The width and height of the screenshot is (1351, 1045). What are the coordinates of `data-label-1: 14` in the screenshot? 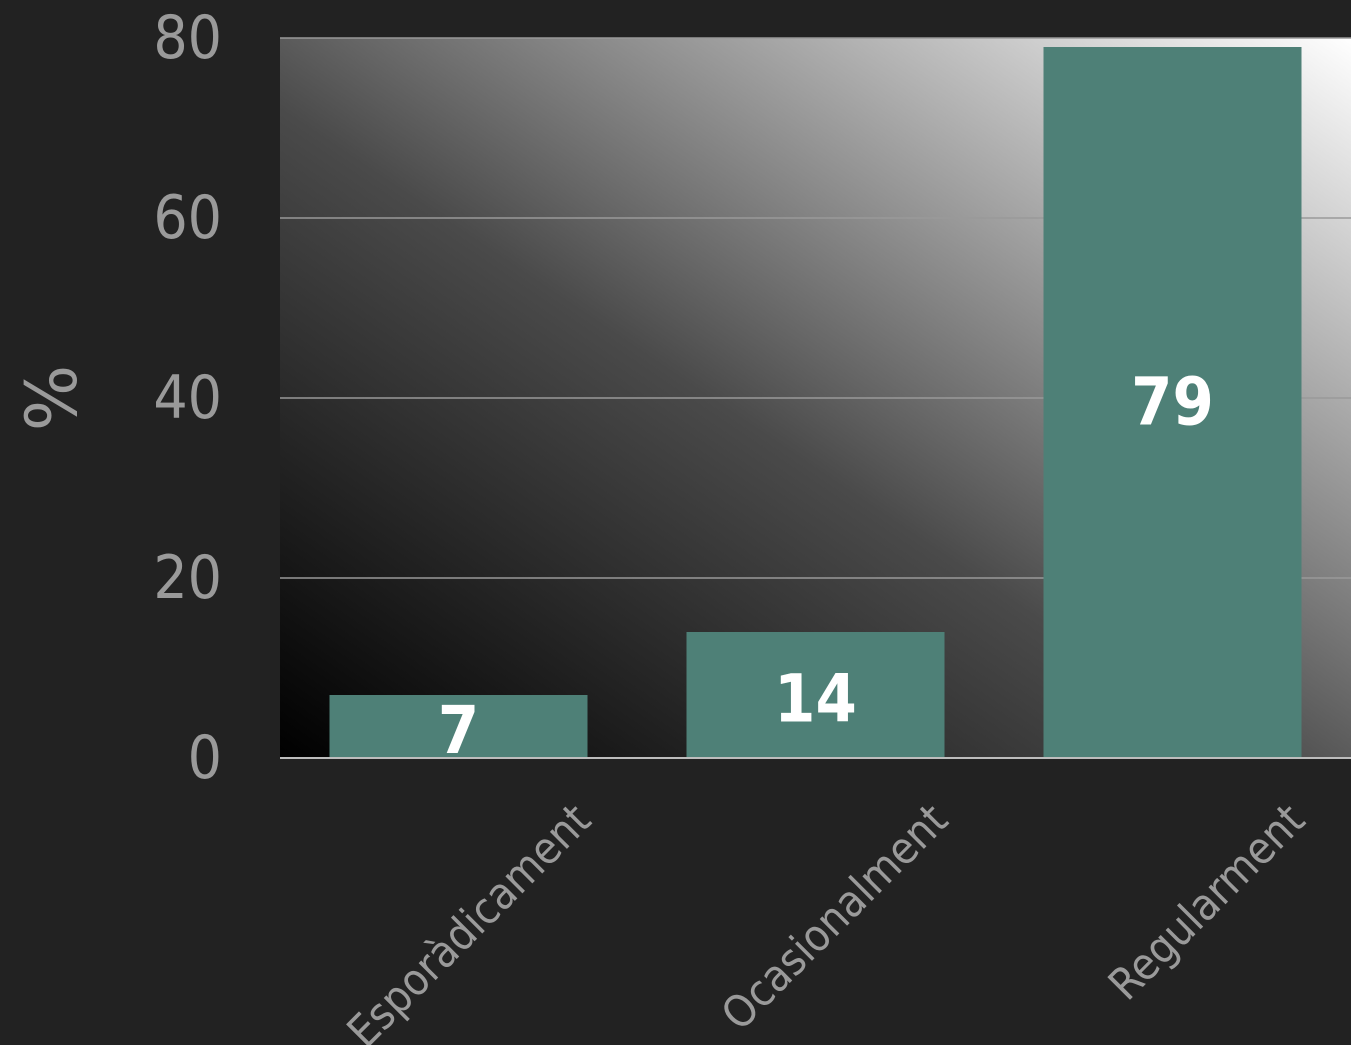 It's located at (815, 699).